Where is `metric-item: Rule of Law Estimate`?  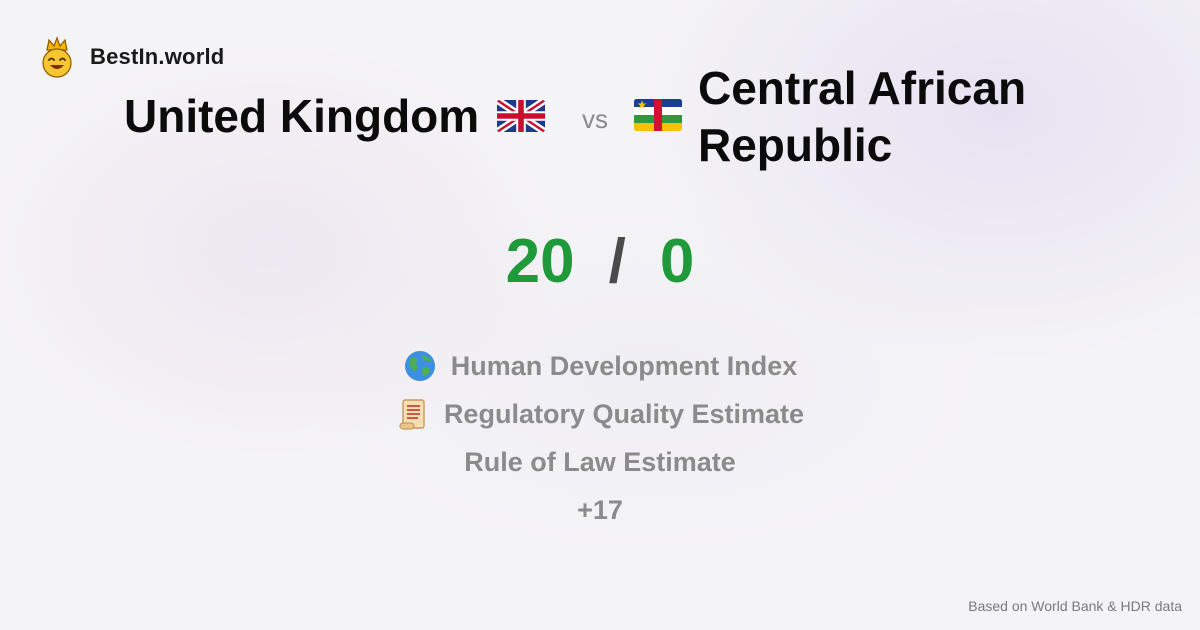 metric-item: Rule of Law Estimate is located at coordinates (600, 462).